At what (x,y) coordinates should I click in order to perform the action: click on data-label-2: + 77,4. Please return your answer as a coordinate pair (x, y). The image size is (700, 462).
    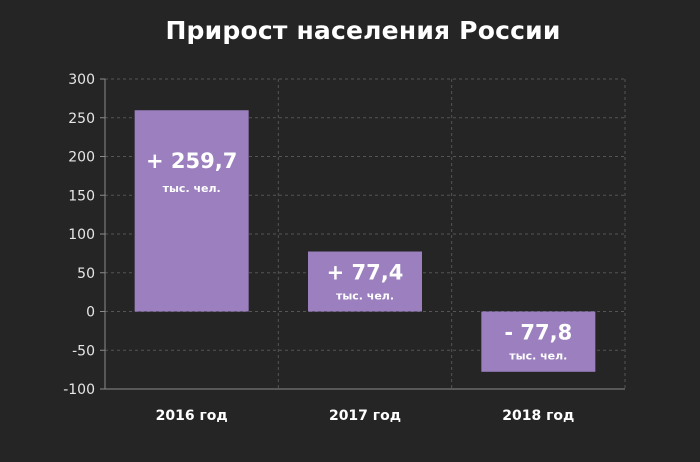
    Looking at the image, I should click on (365, 273).